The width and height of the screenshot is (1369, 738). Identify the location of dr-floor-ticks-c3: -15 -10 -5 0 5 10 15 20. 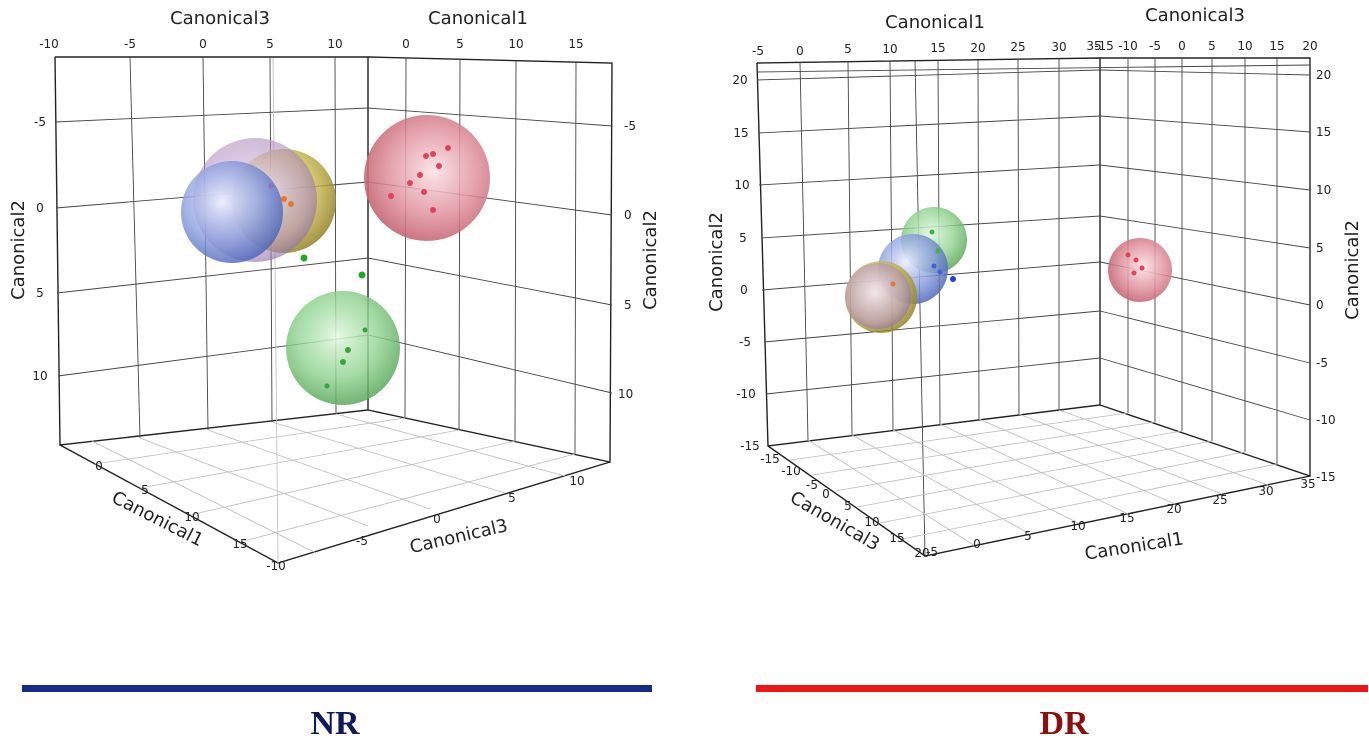
(844, 506).